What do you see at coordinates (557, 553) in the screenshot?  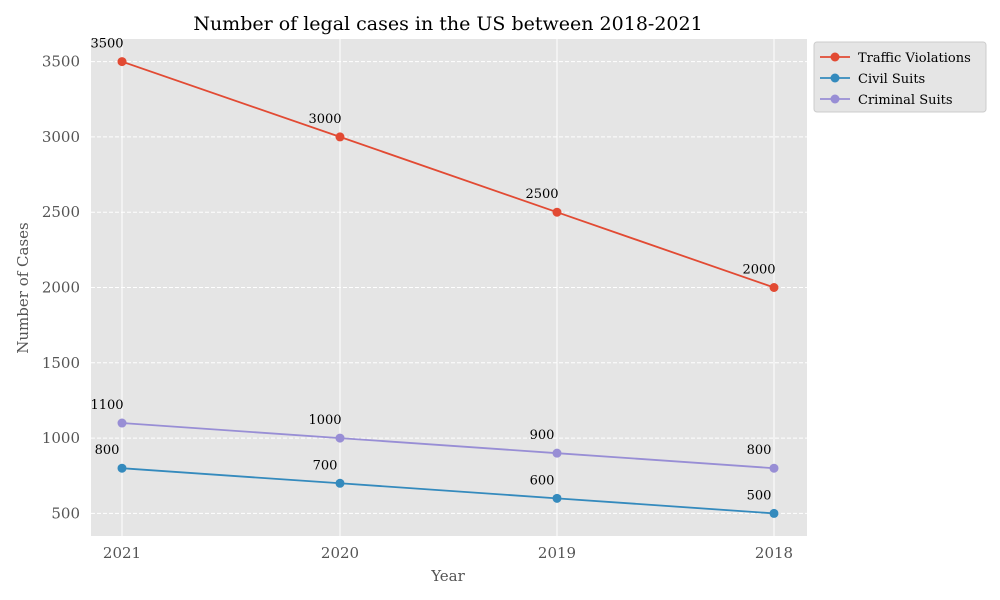 I see `x-tick-label: 2019` at bounding box center [557, 553].